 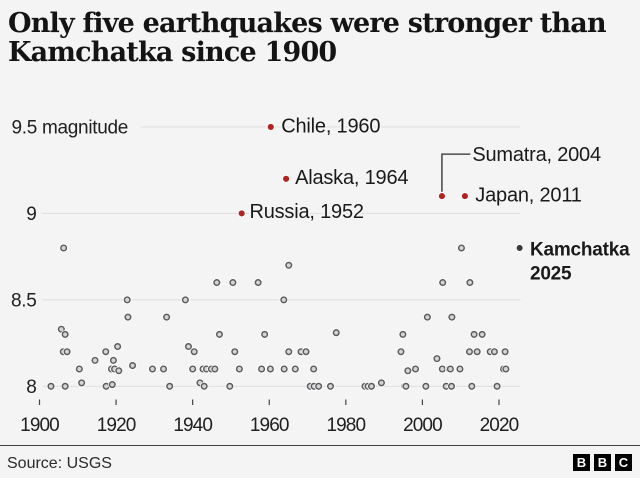 I want to click on x-axis-label-1900: 1900, so click(x=39, y=425).